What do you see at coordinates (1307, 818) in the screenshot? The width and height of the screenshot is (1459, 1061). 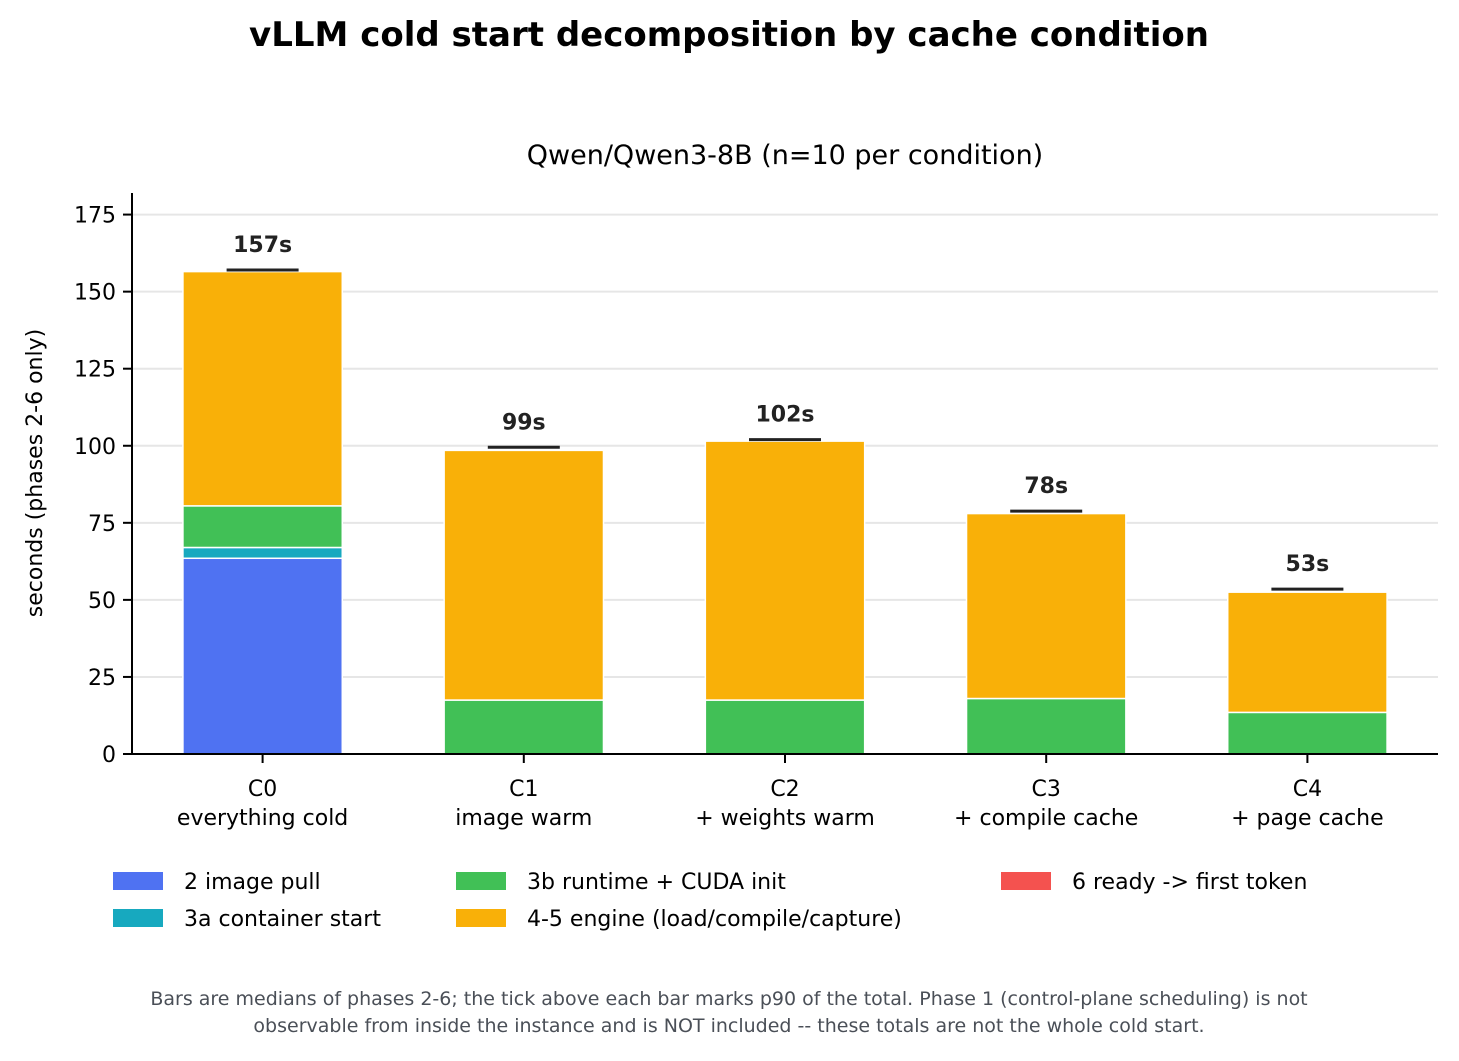 I see `x-tick-label: + page cache` at bounding box center [1307, 818].